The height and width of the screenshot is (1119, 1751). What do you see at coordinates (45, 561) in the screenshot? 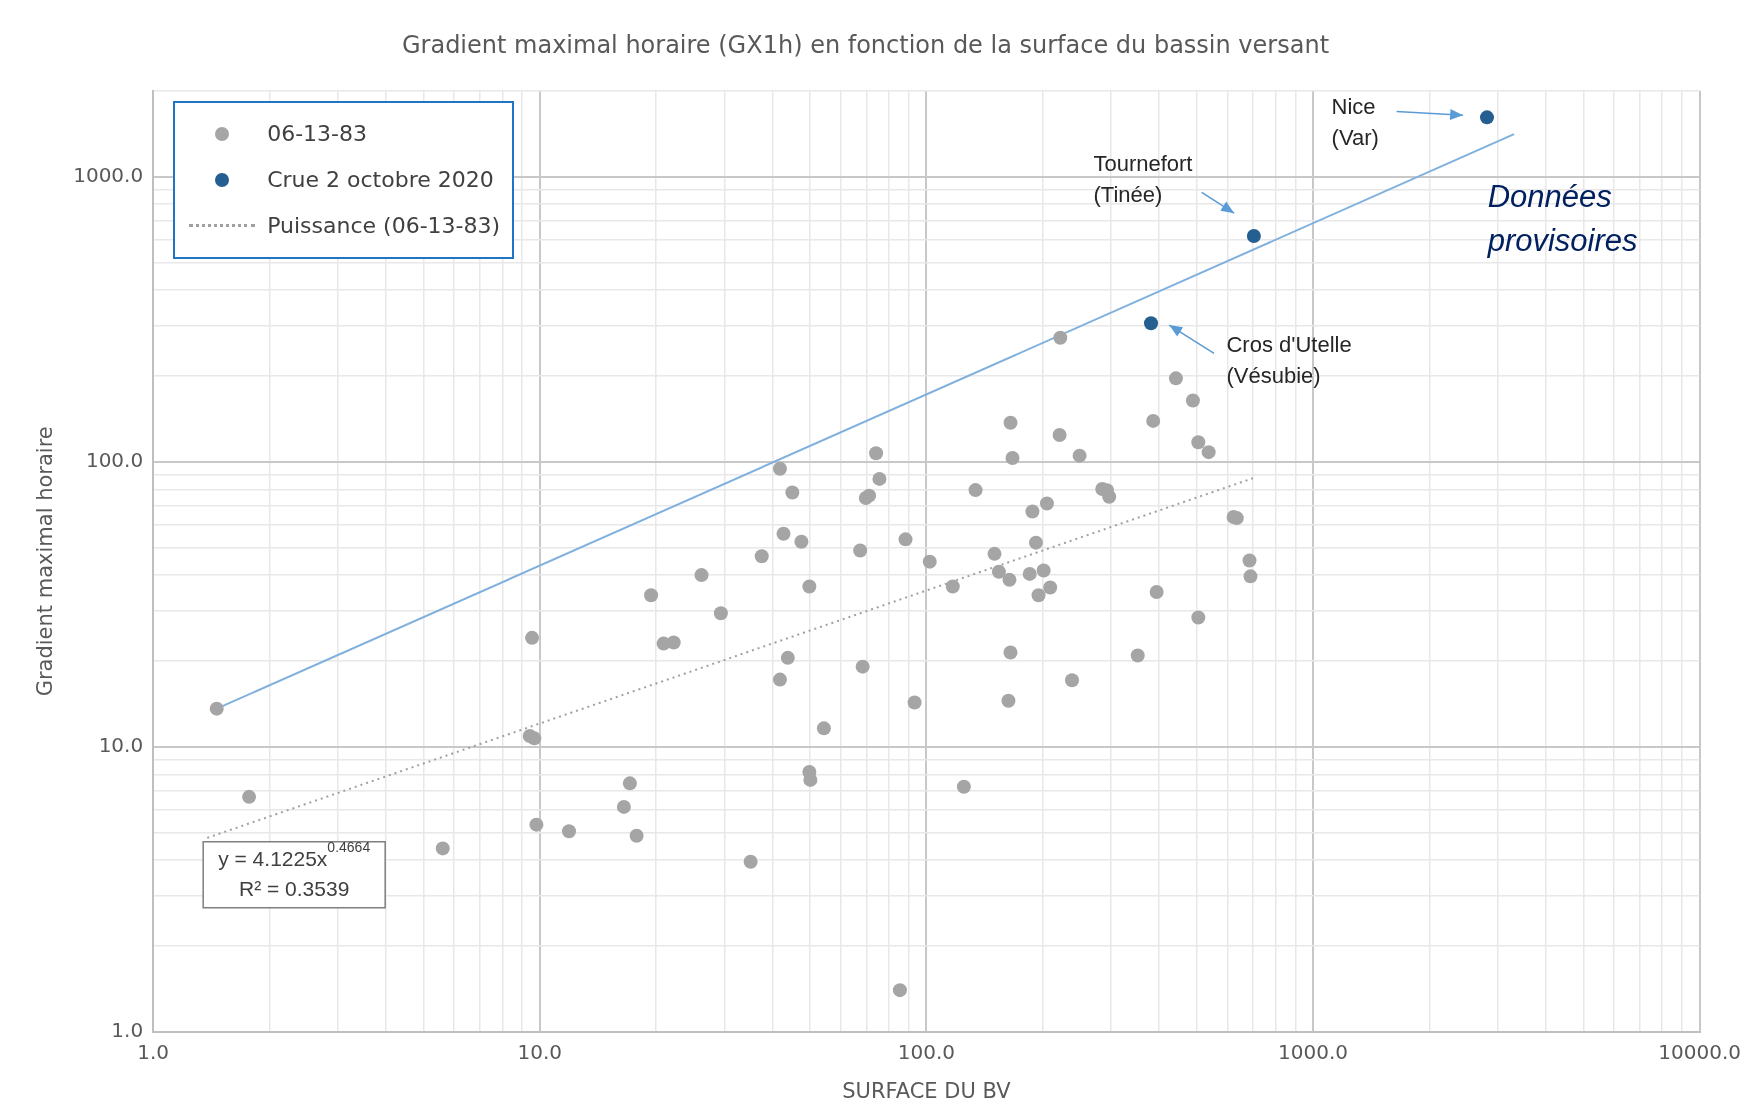
I see `y-axis-title: Gradient maximal horaire` at bounding box center [45, 561].